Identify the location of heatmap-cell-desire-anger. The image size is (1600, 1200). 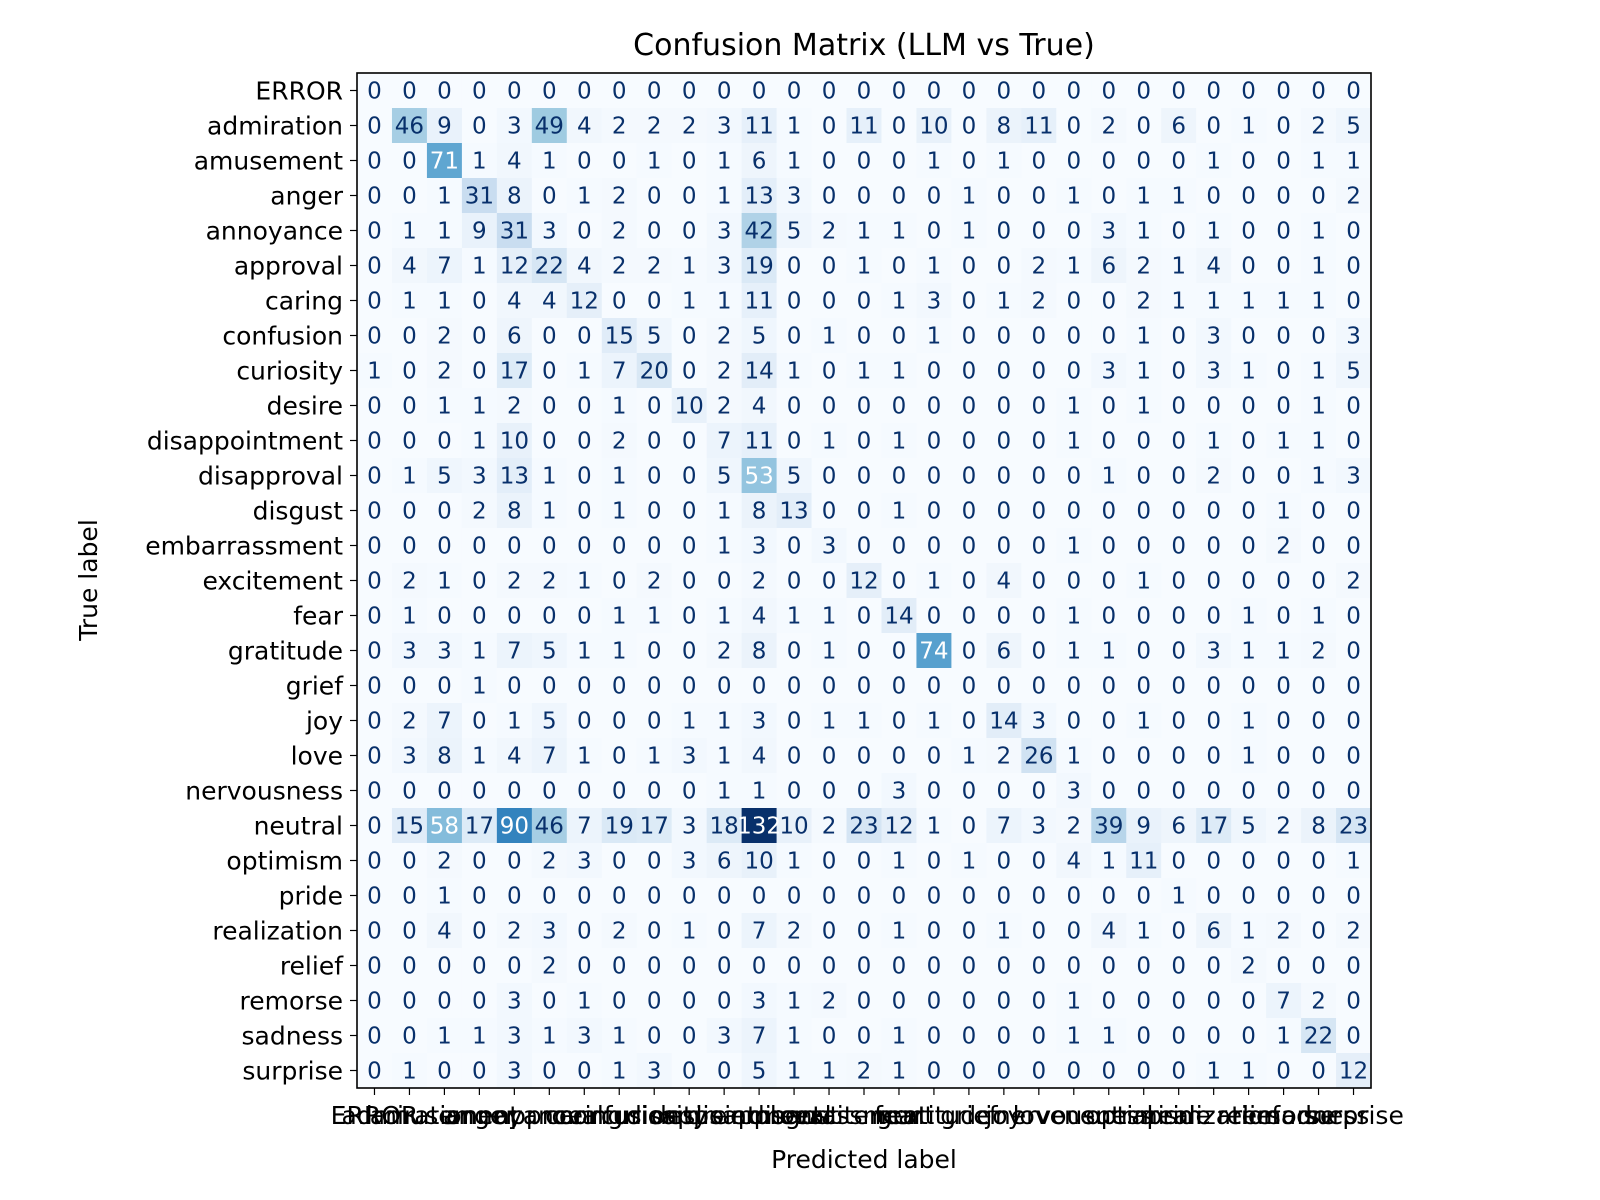
(479, 406).